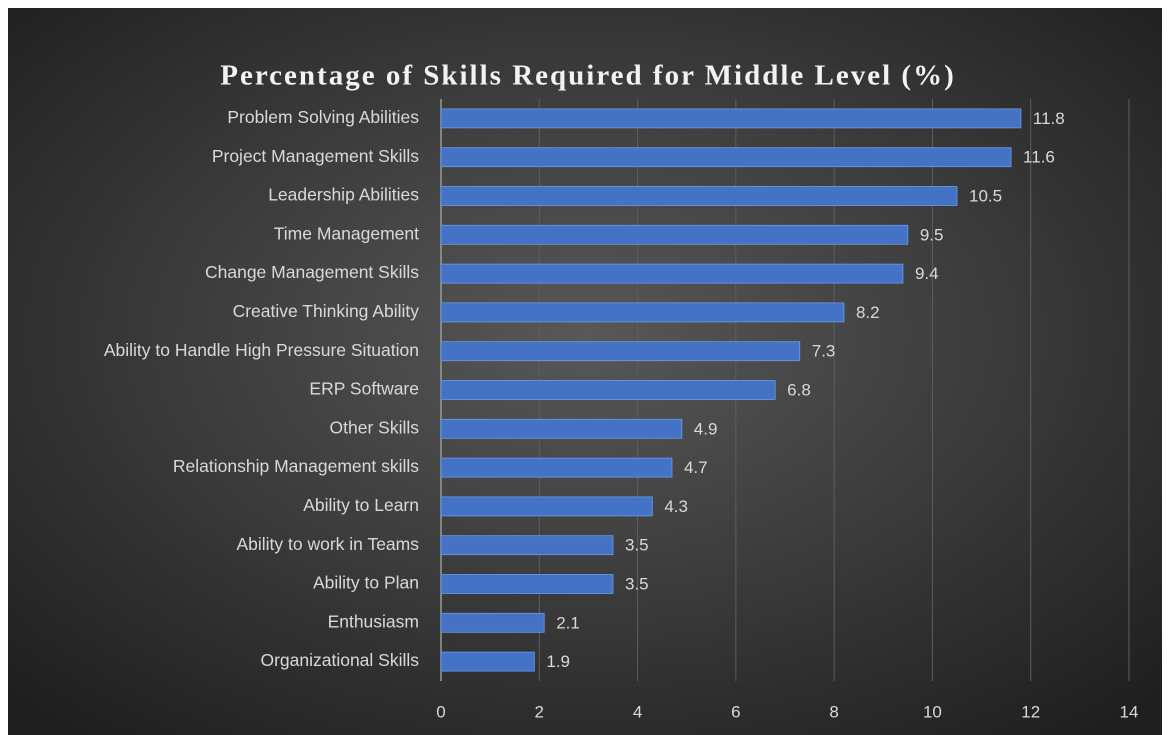  Describe the element at coordinates (296, 466) in the screenshot. I see `y-tick-label: Relationship Management skills` at that location.